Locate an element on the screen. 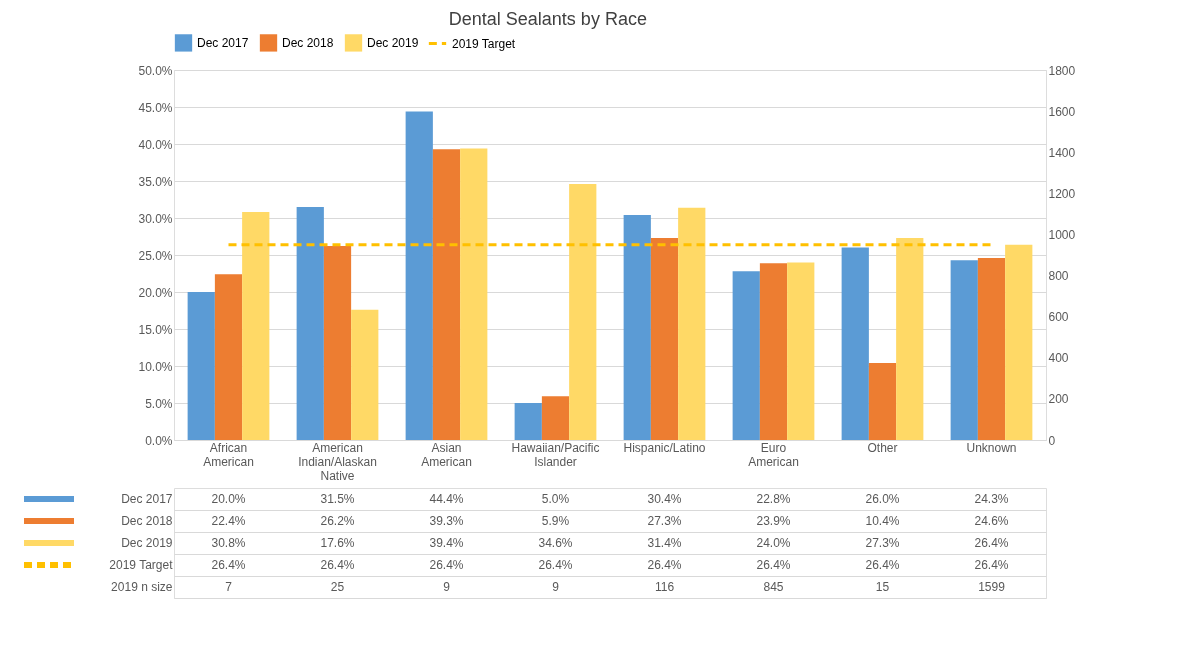  data-label: 31.5% is located at coordinates (337, 499).